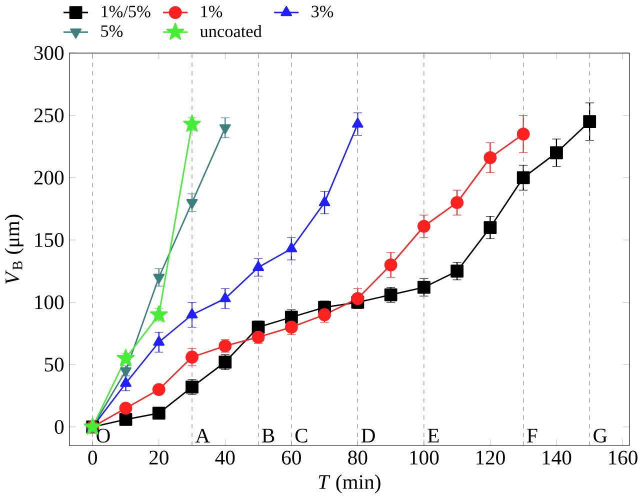 This screenshot has height=498, width=643. I want to click on ref-line-label: C, so click(301, 435).